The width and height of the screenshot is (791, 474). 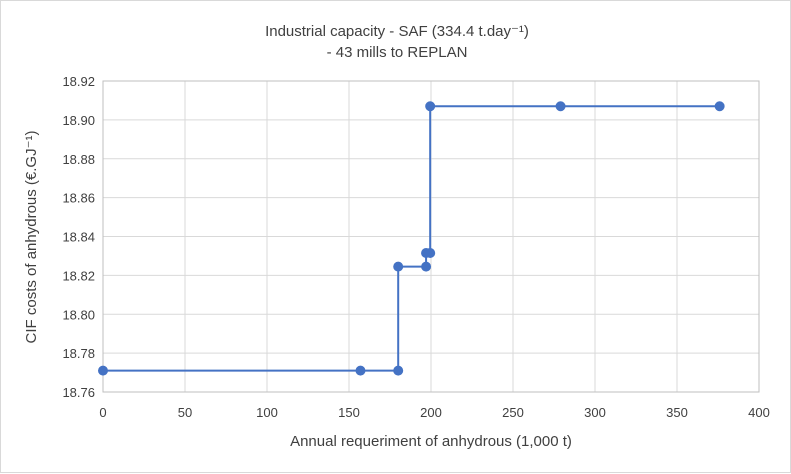 What do you see at coordinates (78, 353) in the screenshot?
I see `y-tick-label: 18.78` at bounding box center [78, 353].